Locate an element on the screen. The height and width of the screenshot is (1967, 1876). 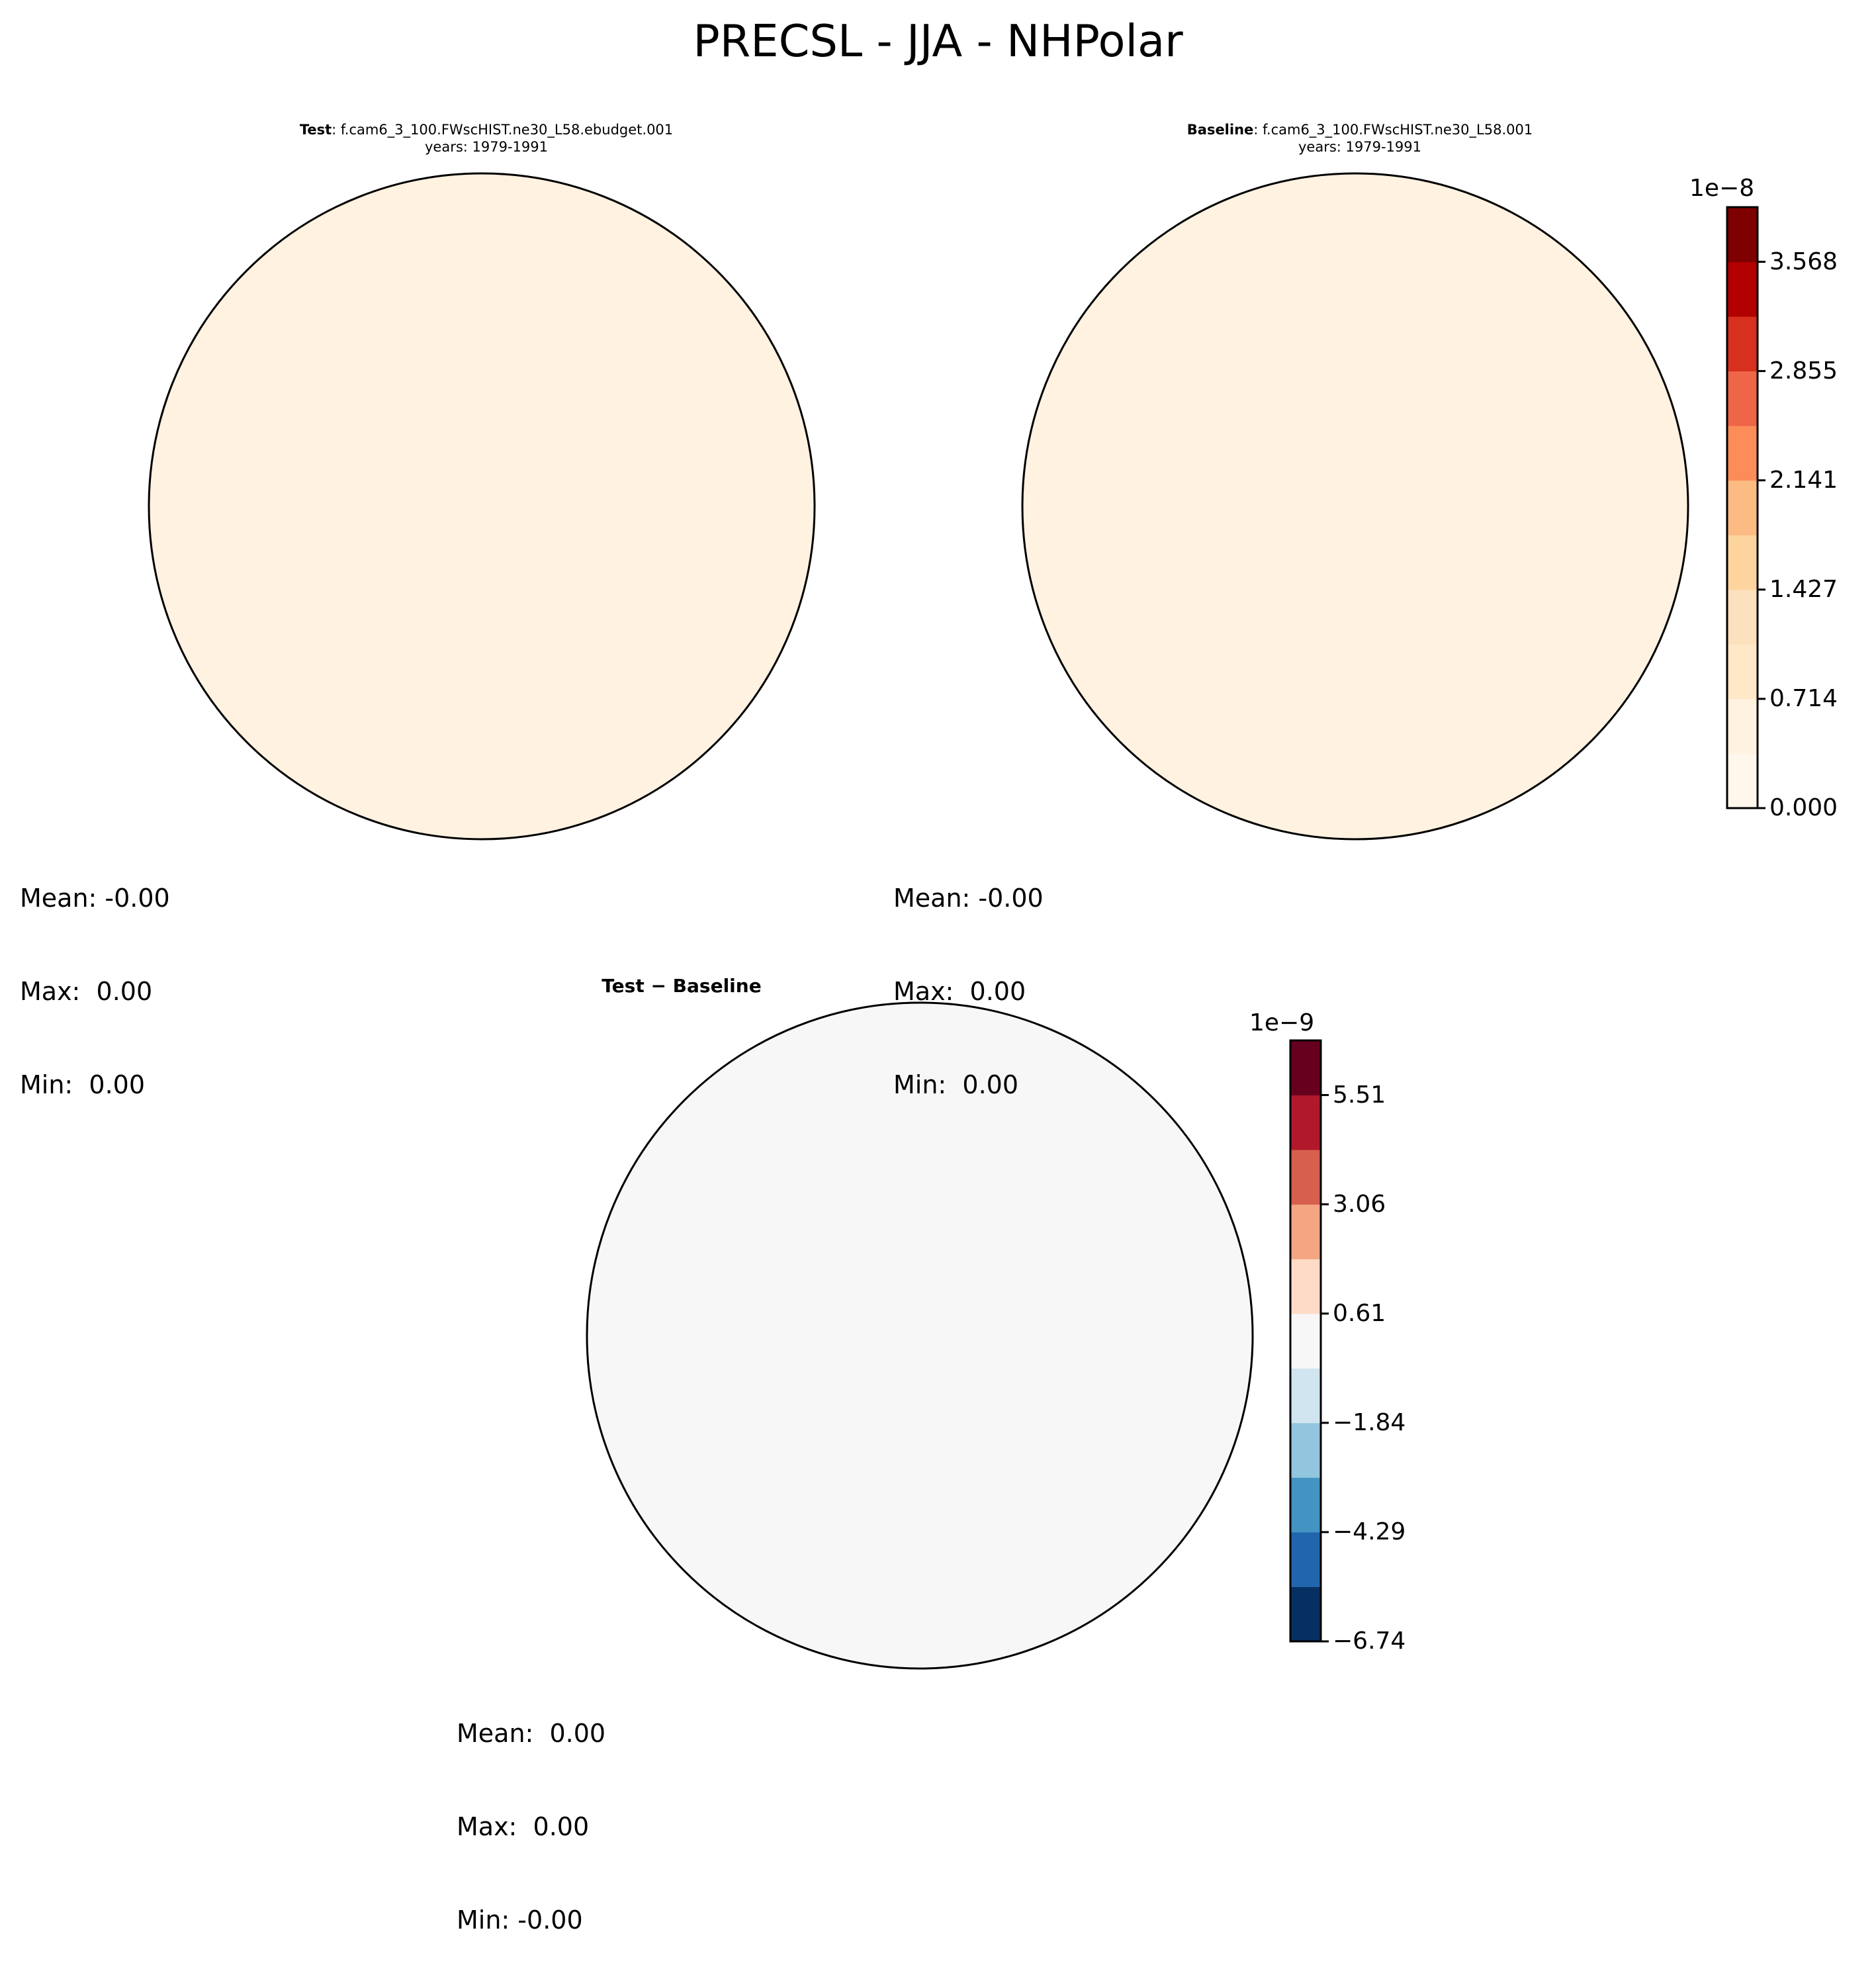
diff-colorbar is located at coordinates (1309, 1341).